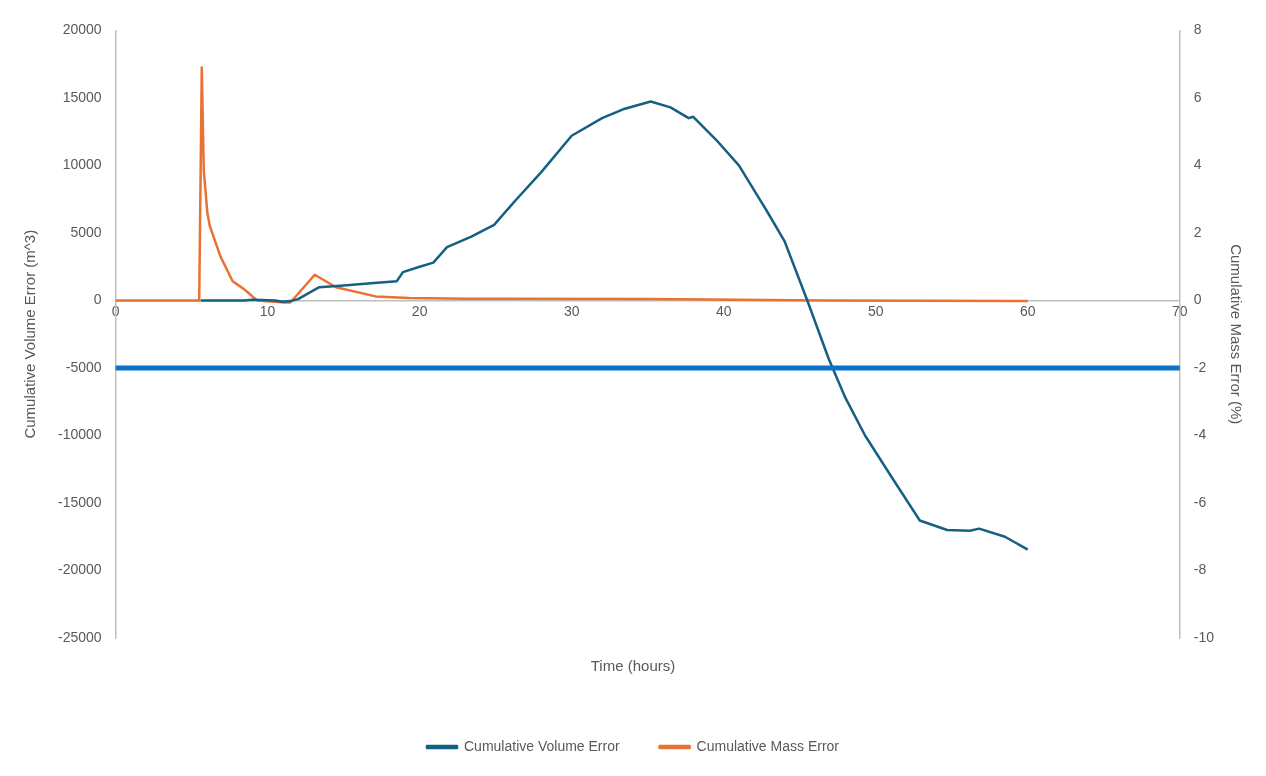 Image resolution: width=1266 pixels, height=776 pixels. Describe the element at coordinates (1204, 636) in the screenshot. I see `y2-tick-label: -10` at that location.